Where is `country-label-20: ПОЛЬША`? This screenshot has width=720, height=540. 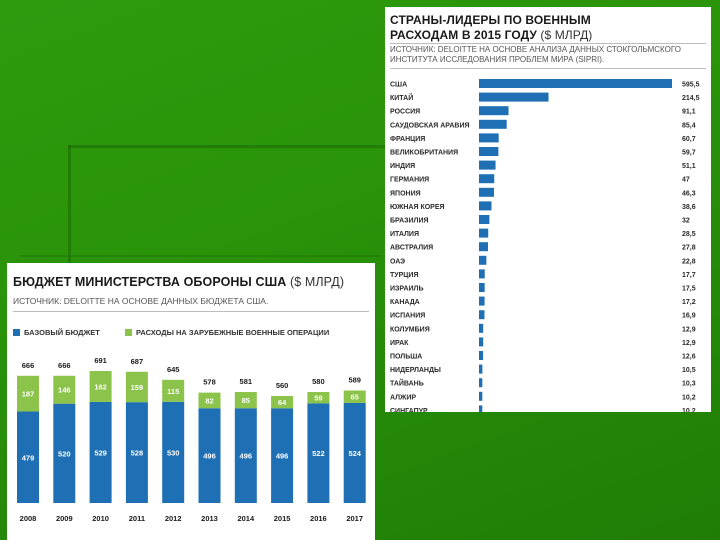
country-label-20: ПОЛЬША is located at coordinates (406, 357).